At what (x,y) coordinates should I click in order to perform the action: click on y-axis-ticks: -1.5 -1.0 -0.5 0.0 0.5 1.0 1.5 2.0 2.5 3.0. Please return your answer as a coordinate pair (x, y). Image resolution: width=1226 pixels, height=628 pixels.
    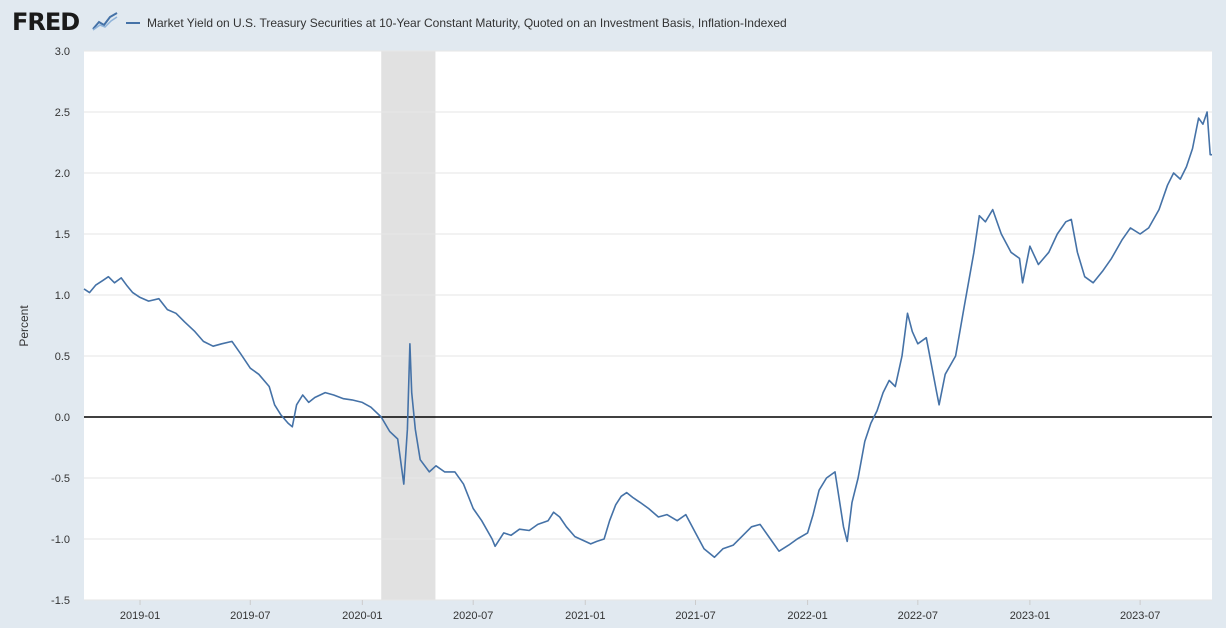
    Looking at the image, I should click on (60, 326).